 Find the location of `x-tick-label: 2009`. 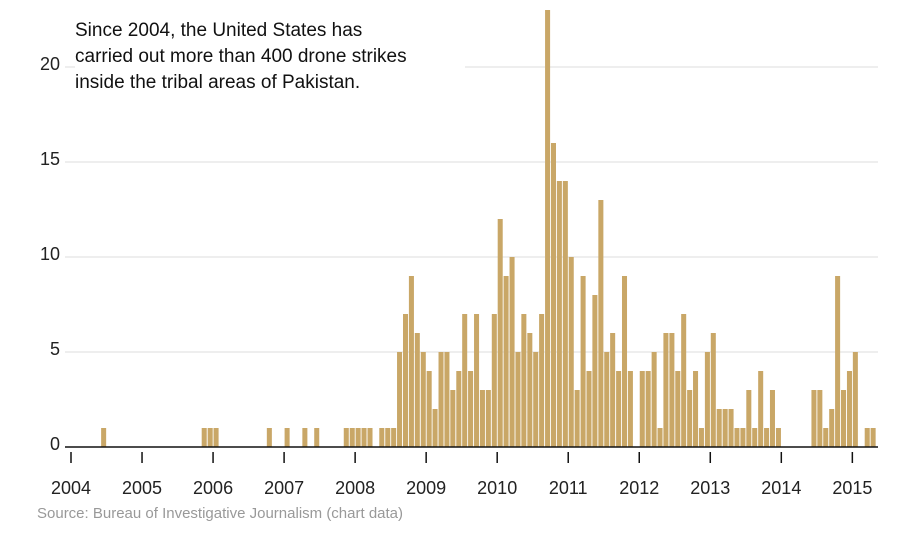

x-tick-label: 2009 is located at coordinates (426, 488).